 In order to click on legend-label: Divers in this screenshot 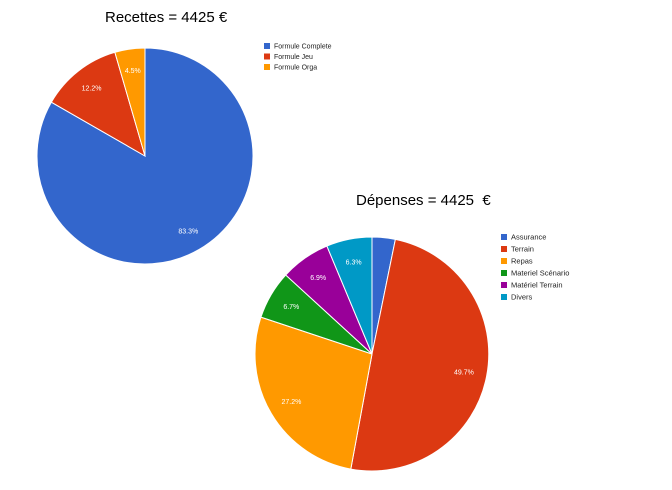, I will do `click(522, 297)`.